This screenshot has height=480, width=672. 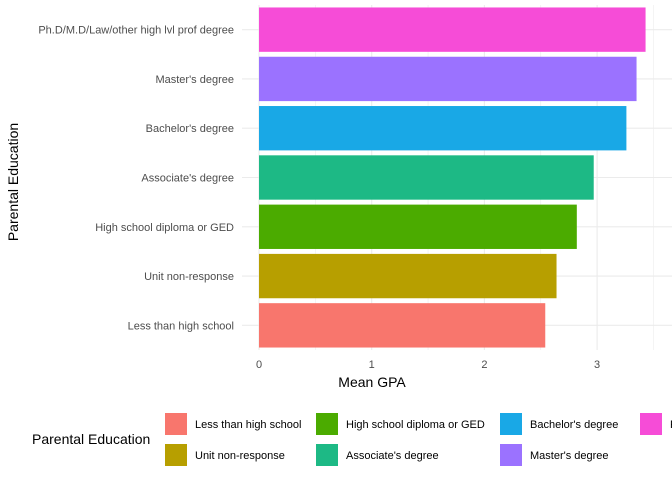 I want to click on legend-item: Less than high school, so click(x=233, y=424).